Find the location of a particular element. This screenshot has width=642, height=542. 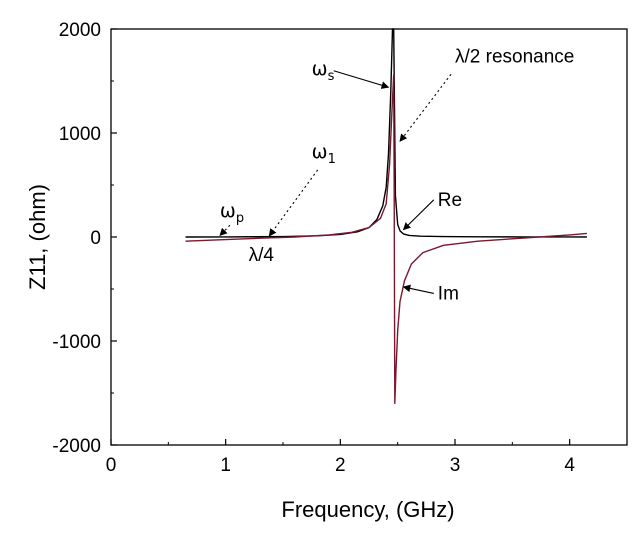

annotation: ω1 is located at coordinates (302, 189).